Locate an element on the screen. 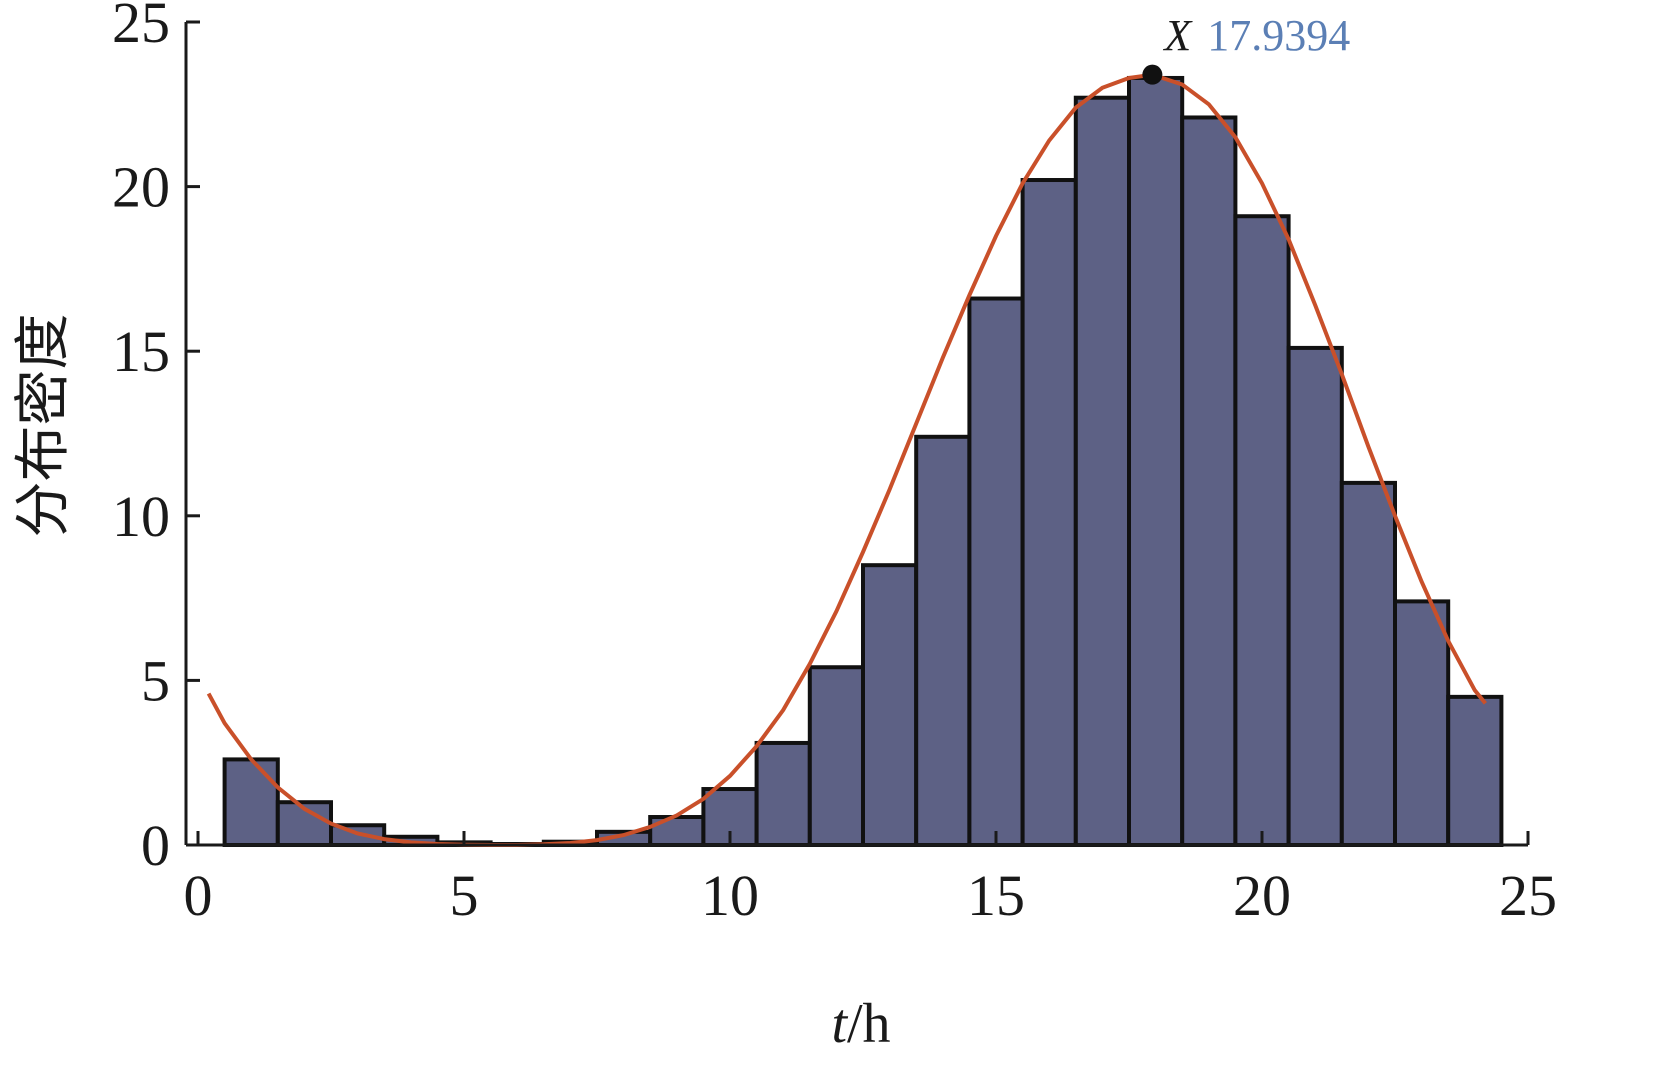 The width and height of the screenshot is (1654, 1070). y-axis-ticks: 0 5 10 15 20 25 is located at coordinates (156, 439).